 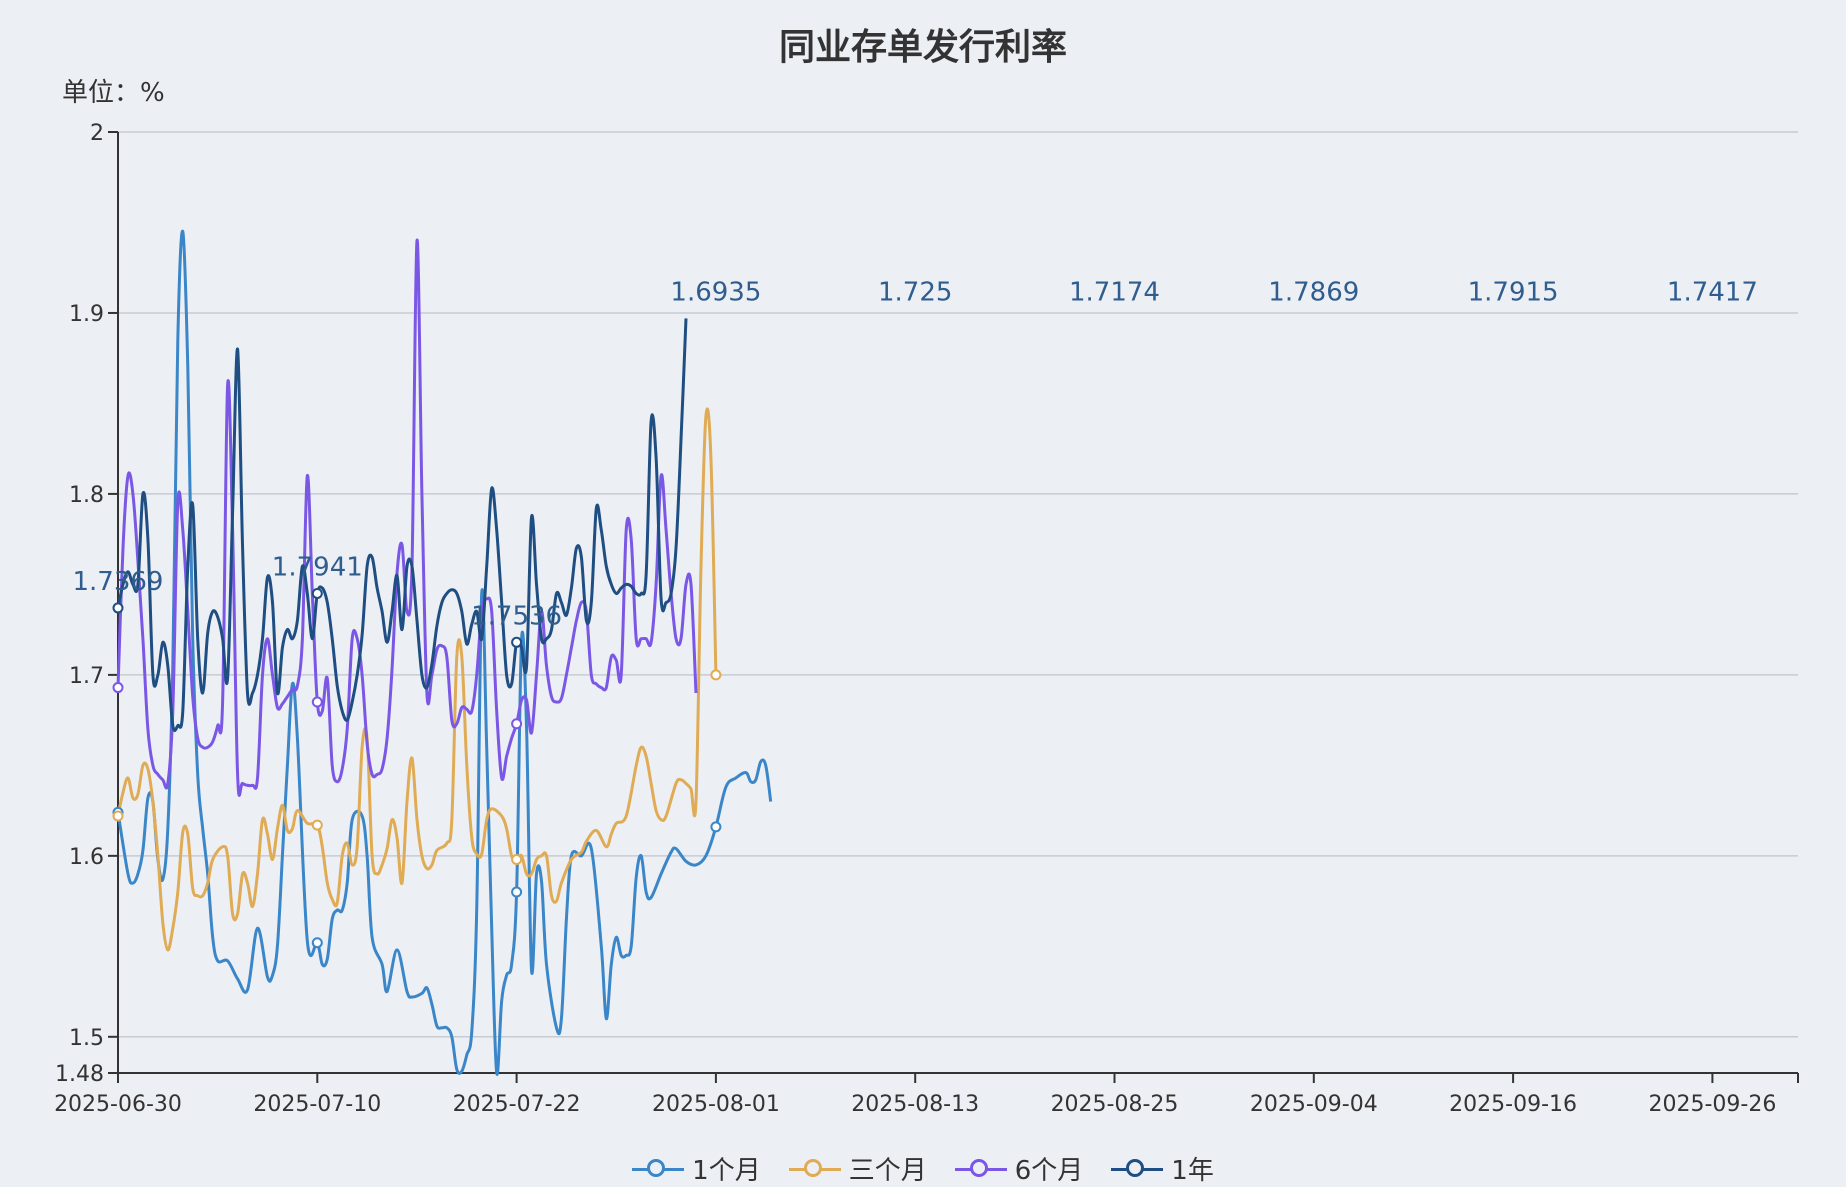 I want to click on x-tick-label: 2025-08-25, so click(x=1115, y=1104).